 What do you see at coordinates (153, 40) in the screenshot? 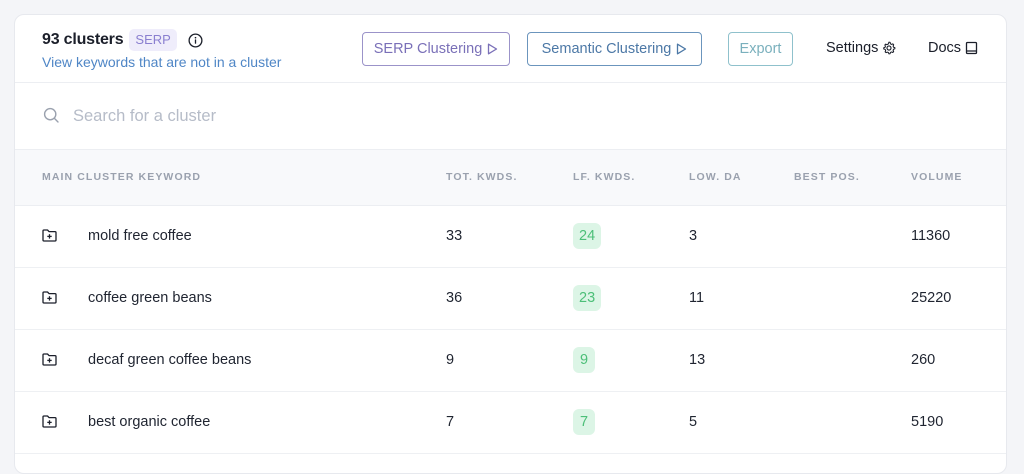
I see `serp-badge: SERP` at bounding box center [153, 40].